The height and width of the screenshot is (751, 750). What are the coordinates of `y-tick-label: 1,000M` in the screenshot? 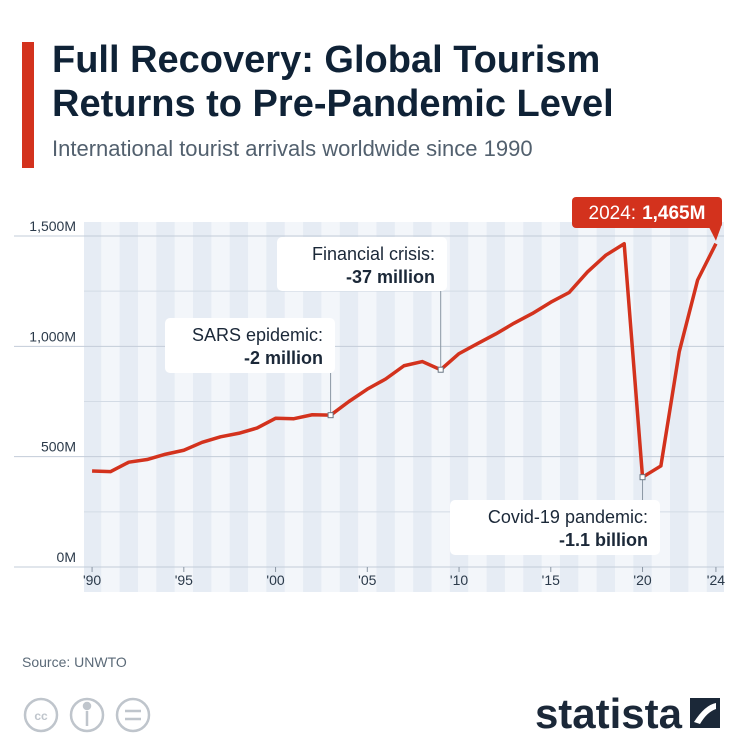 It's located at (52, 336).